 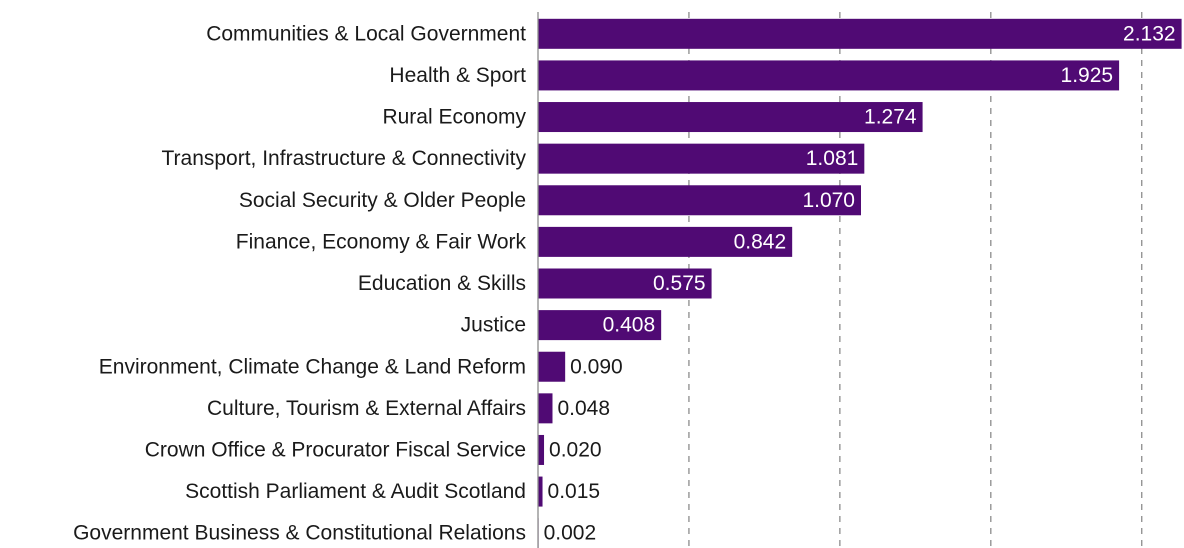 I want to click on value-label: 0.842, so click(x=760, y=241).